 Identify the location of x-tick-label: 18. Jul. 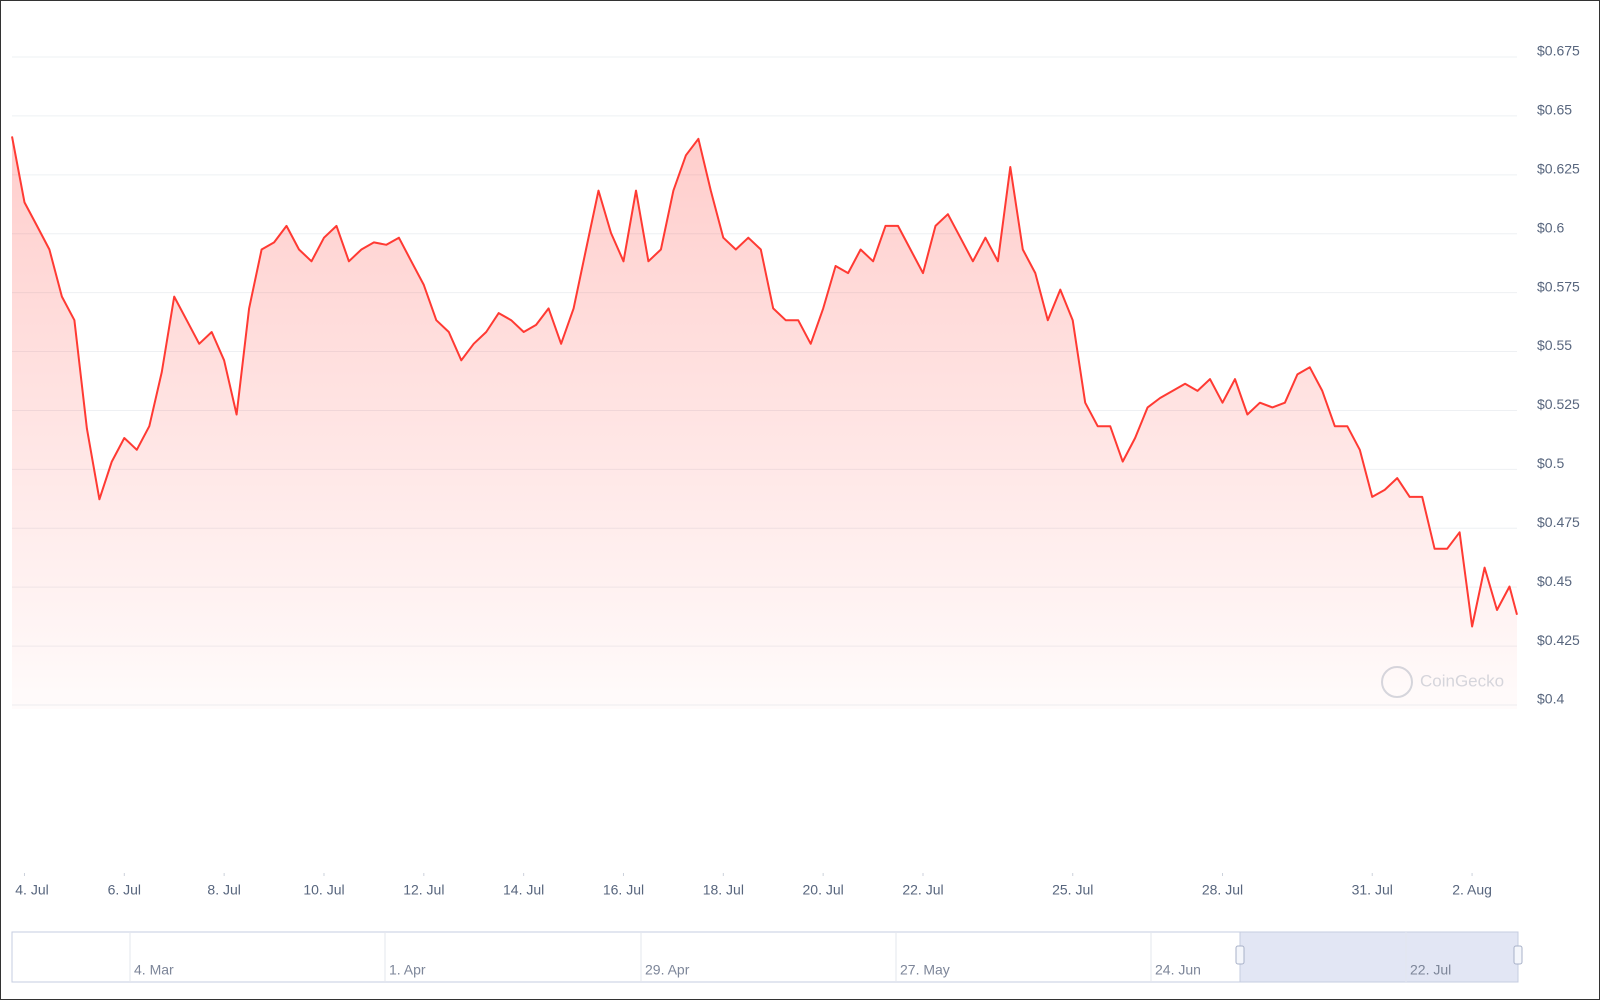
(723, 890).